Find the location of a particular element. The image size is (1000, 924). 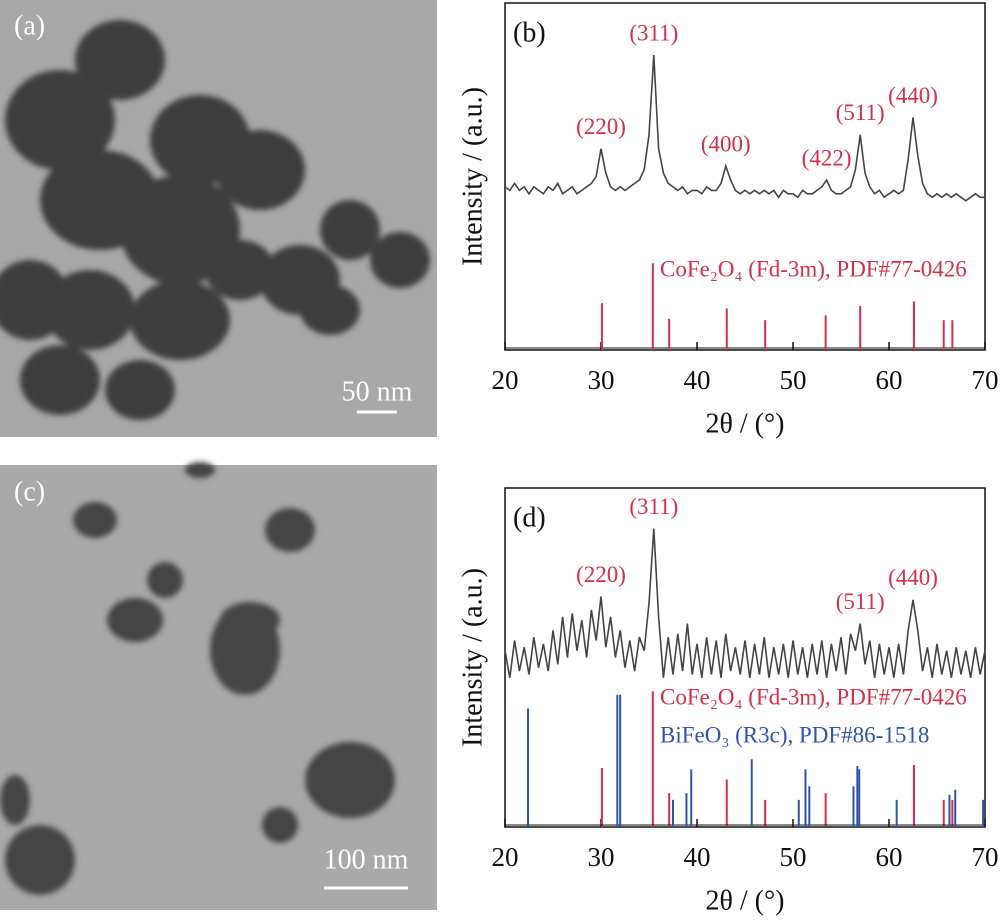

peak-label: (422) is located at coordinates (827, 157).